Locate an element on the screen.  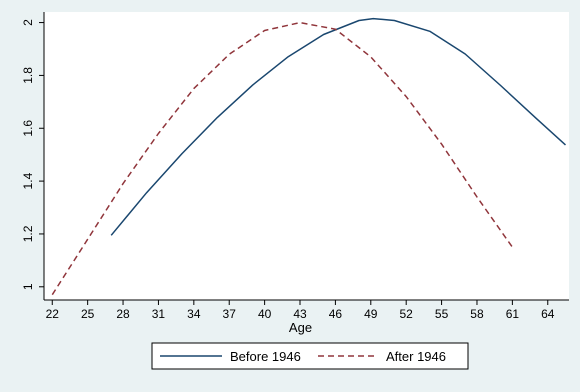
x-tick-label: 28 is located at coordinates (123, 314).